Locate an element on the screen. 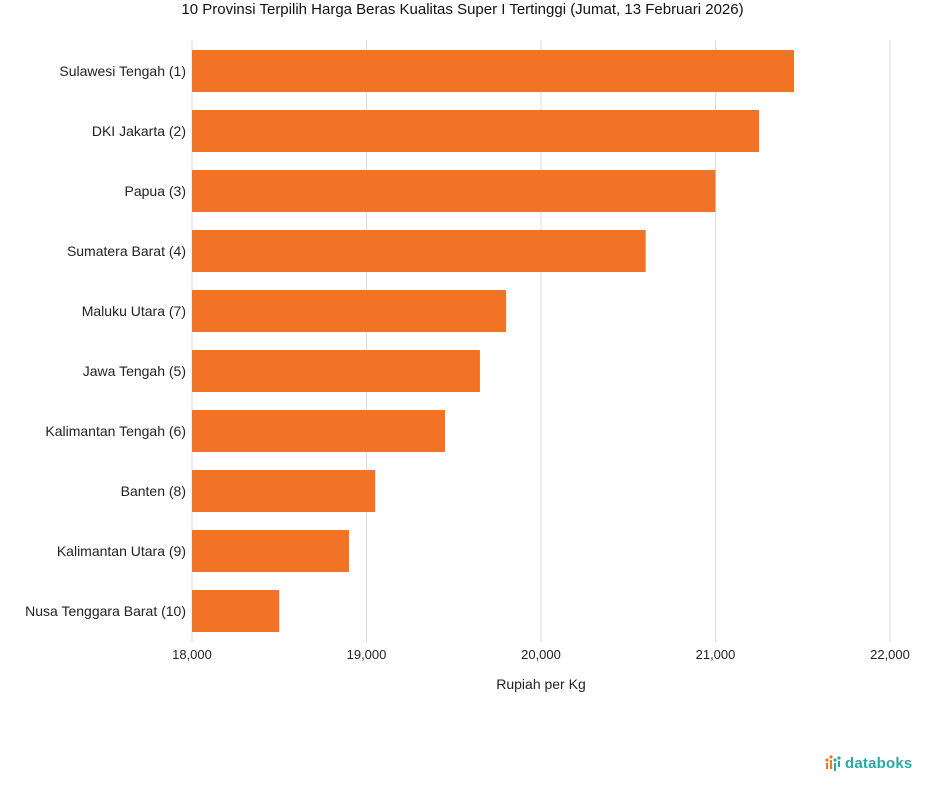  category-label: Sulawesi Tengah (1) is located at coordinates (122, 71).